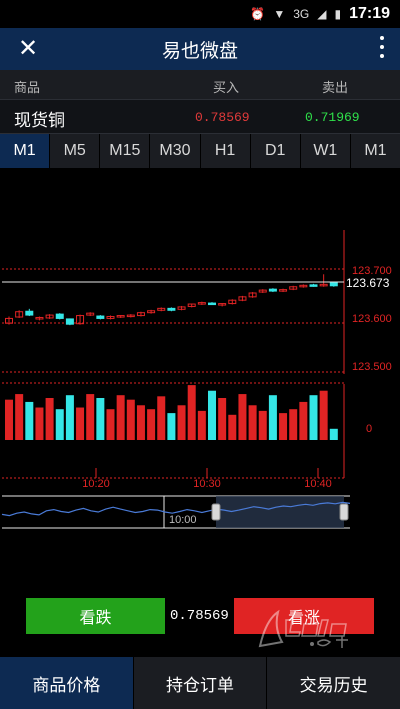 This screenshot has height=709, width=400. Describe the element at coordinates (372, 271) in the screenshot. I see `price-tick-label: 123.700` at that location.